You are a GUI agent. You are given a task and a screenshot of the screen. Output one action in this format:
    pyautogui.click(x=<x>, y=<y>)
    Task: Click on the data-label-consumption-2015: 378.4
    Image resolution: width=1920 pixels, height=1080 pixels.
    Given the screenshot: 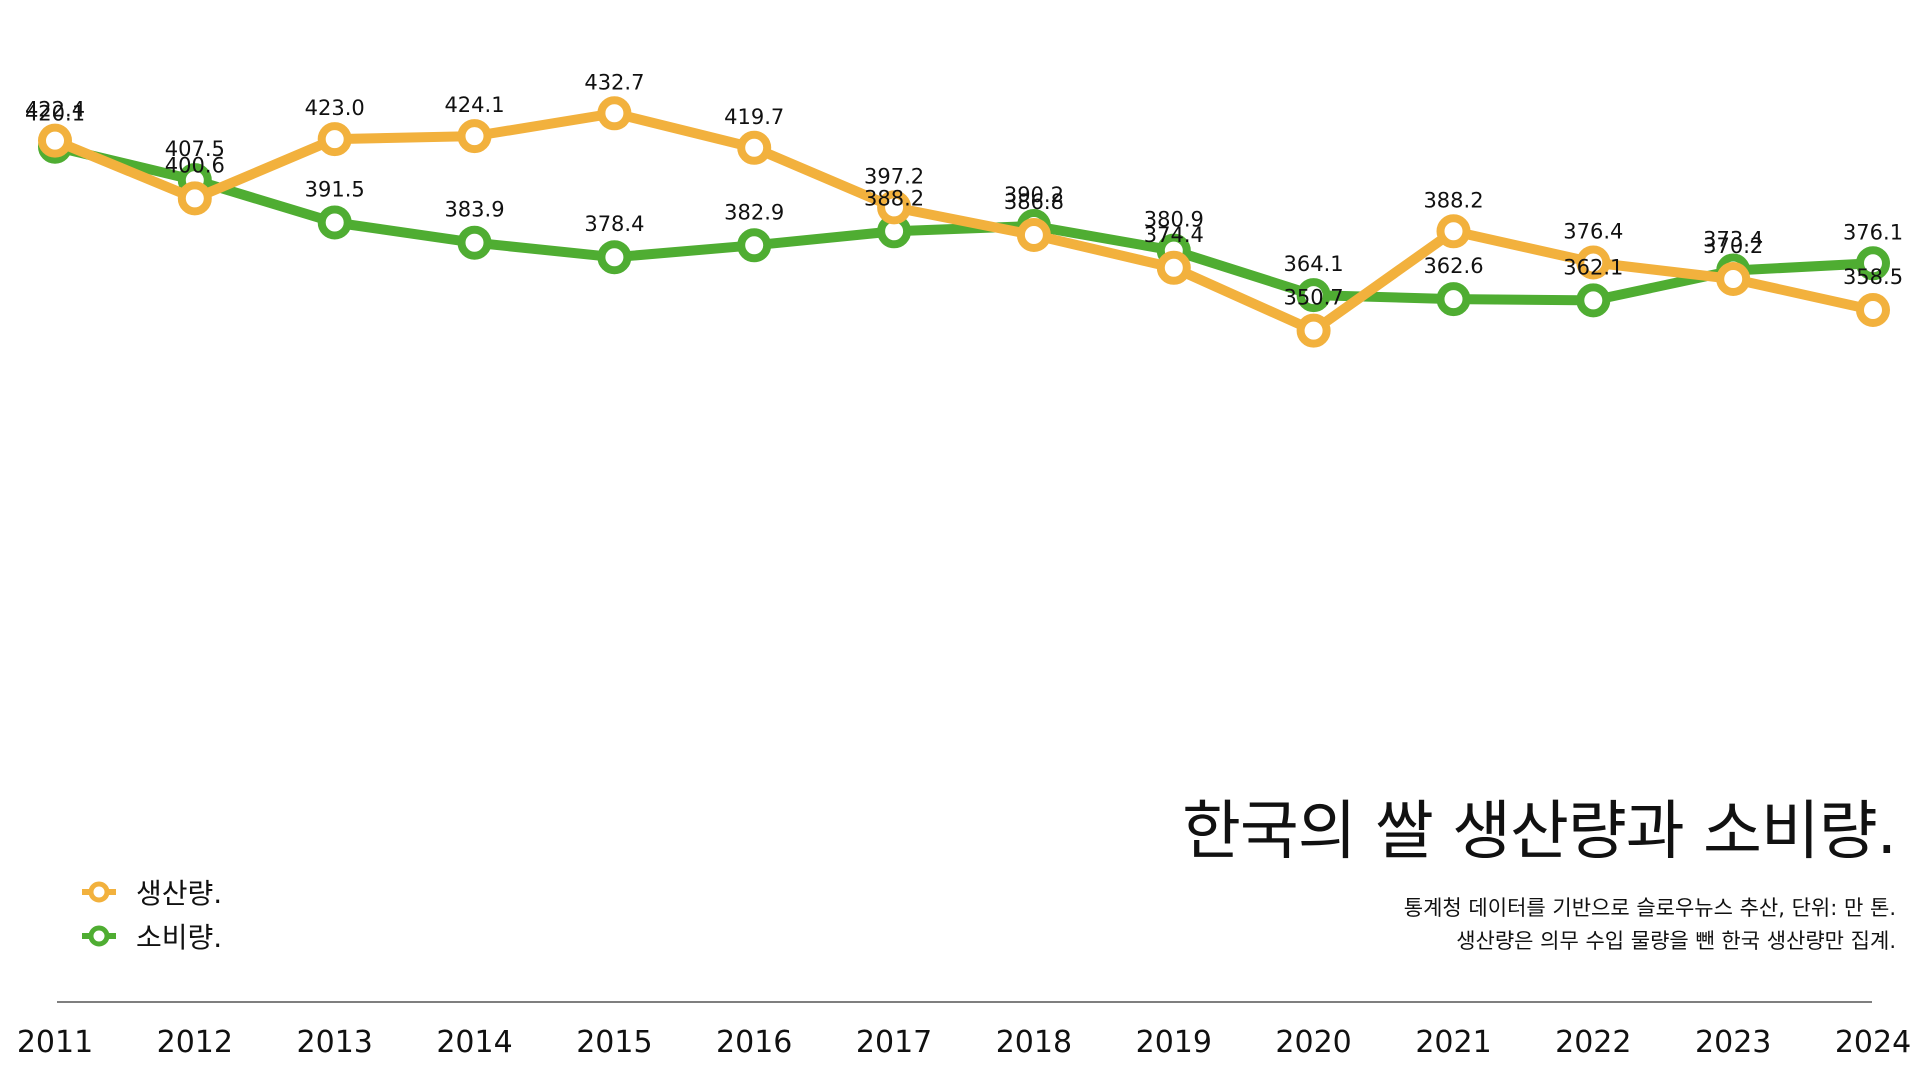 What is the action you would take?
    pyautogui.click(x=614, y=224)
    